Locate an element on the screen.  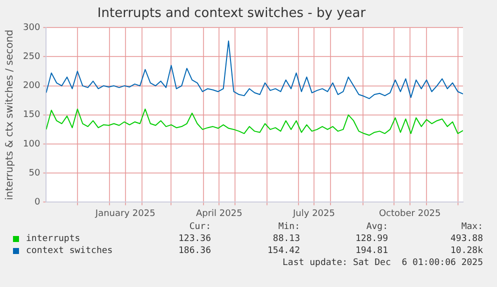
text: 186.36 is located at coordinates (194, 251).